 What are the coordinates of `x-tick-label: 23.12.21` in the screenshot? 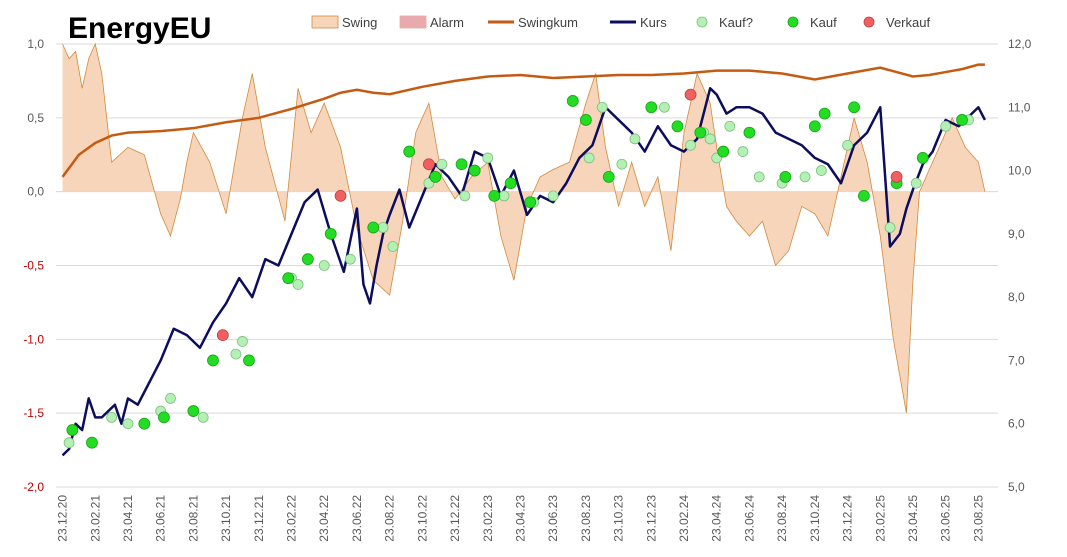 It's located at (259, 518).